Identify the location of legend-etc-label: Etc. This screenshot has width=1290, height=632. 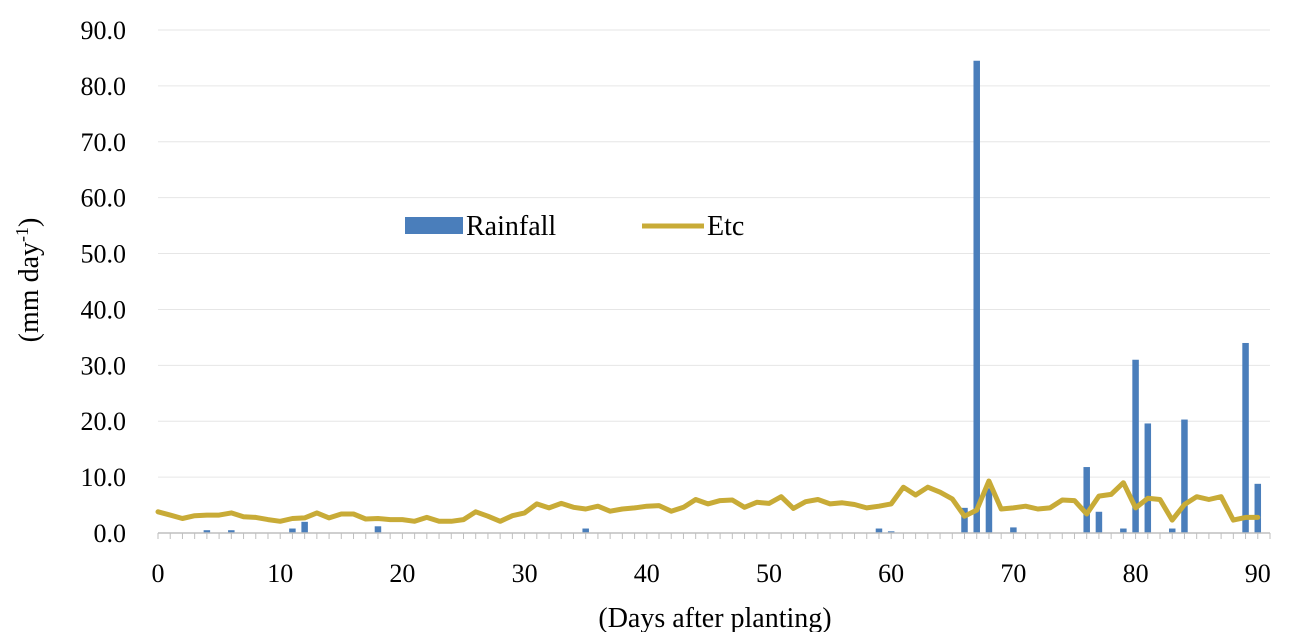
(725, 226).